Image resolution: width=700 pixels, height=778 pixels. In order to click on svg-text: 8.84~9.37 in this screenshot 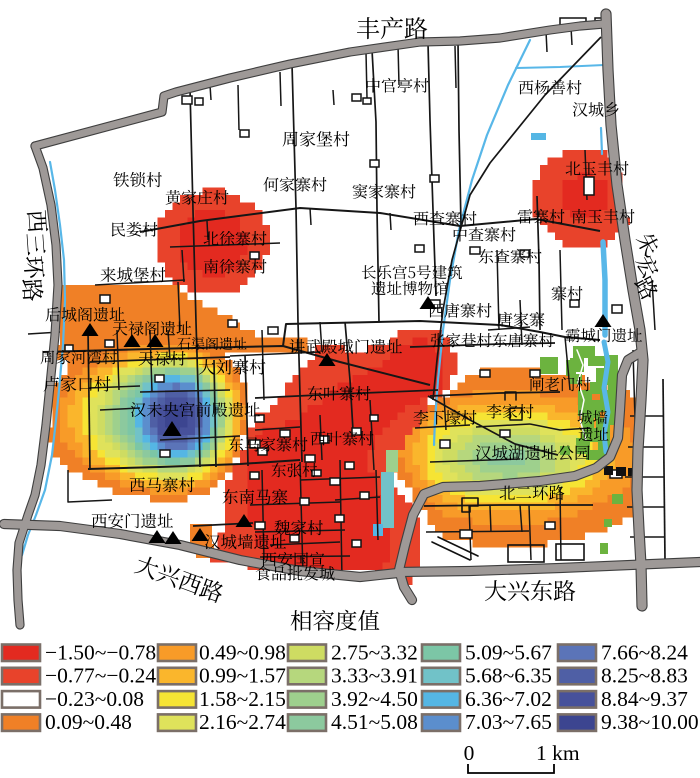, I will do `click(644, 699)`.